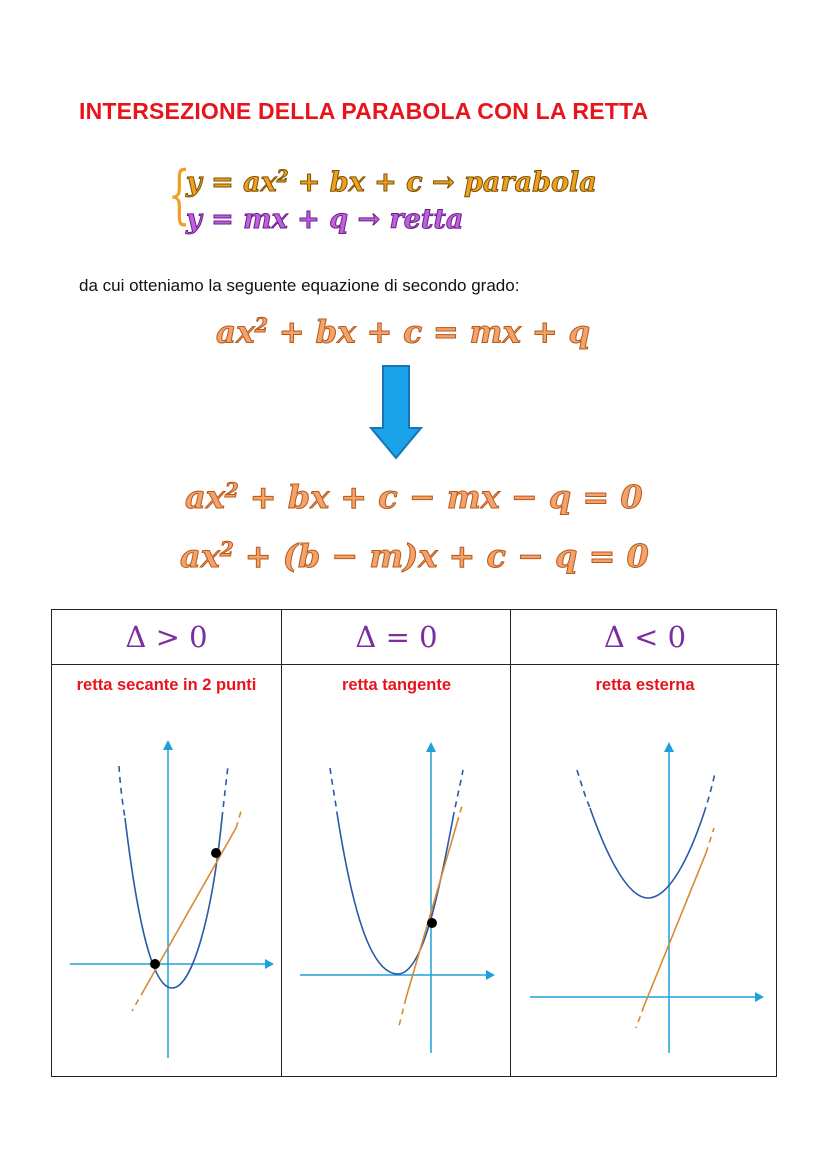 Image resolution: width=828 pixels, height=1171 pixels. What do you see at coordinates (710, 840) in the screenshot?
I see `external-line-dashed-top` at bounding box center [710, 840].